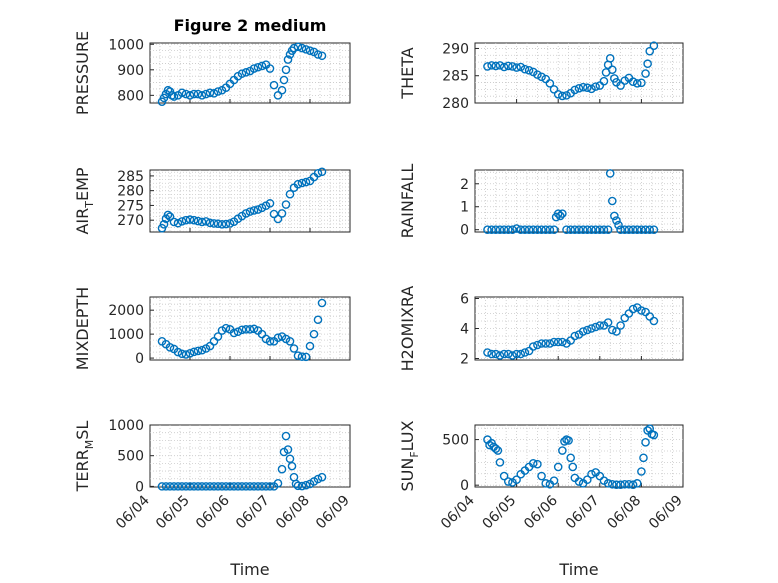 The image size is (778, 583). Describe the element at coordinates (464, 208) in the screenshot. I see `y-tick-label: 1` at that location.